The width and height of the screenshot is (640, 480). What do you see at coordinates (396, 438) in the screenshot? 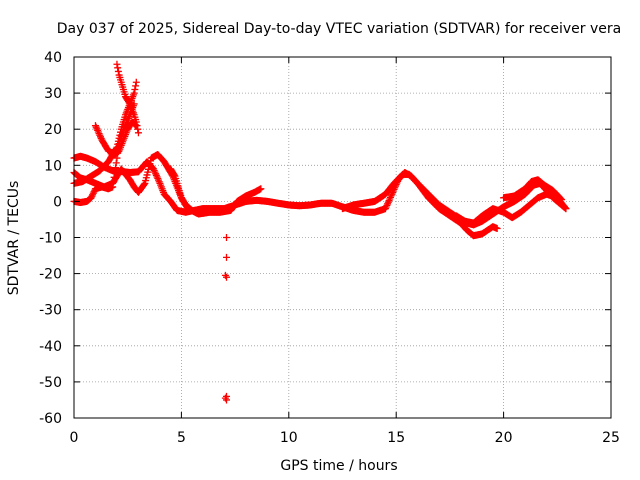
I see `x-tick-label: 15` at bounding box center [396, 438].